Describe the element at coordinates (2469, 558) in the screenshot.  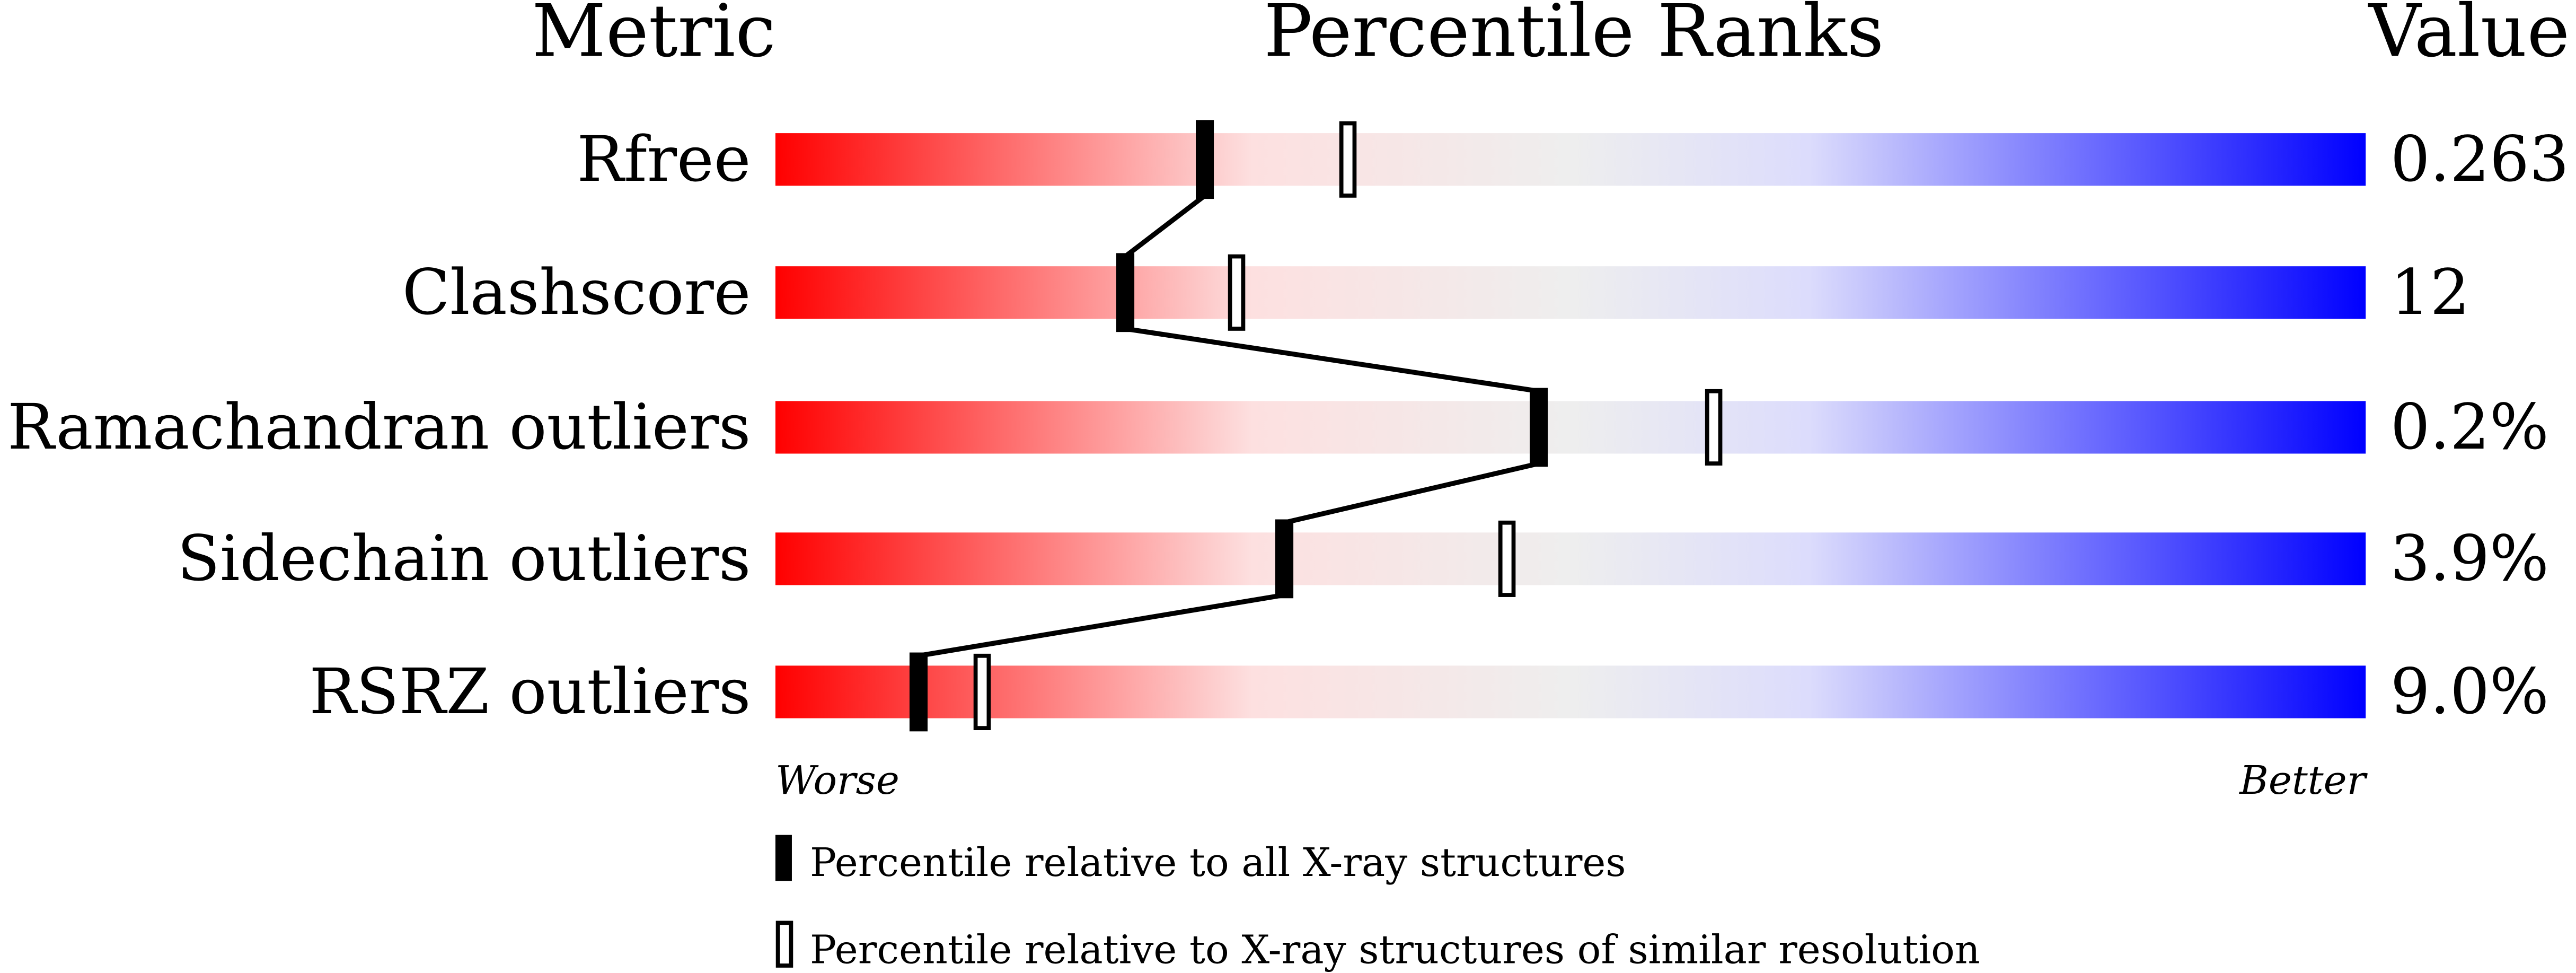
I see `metric-value: 3.9%` at that location.